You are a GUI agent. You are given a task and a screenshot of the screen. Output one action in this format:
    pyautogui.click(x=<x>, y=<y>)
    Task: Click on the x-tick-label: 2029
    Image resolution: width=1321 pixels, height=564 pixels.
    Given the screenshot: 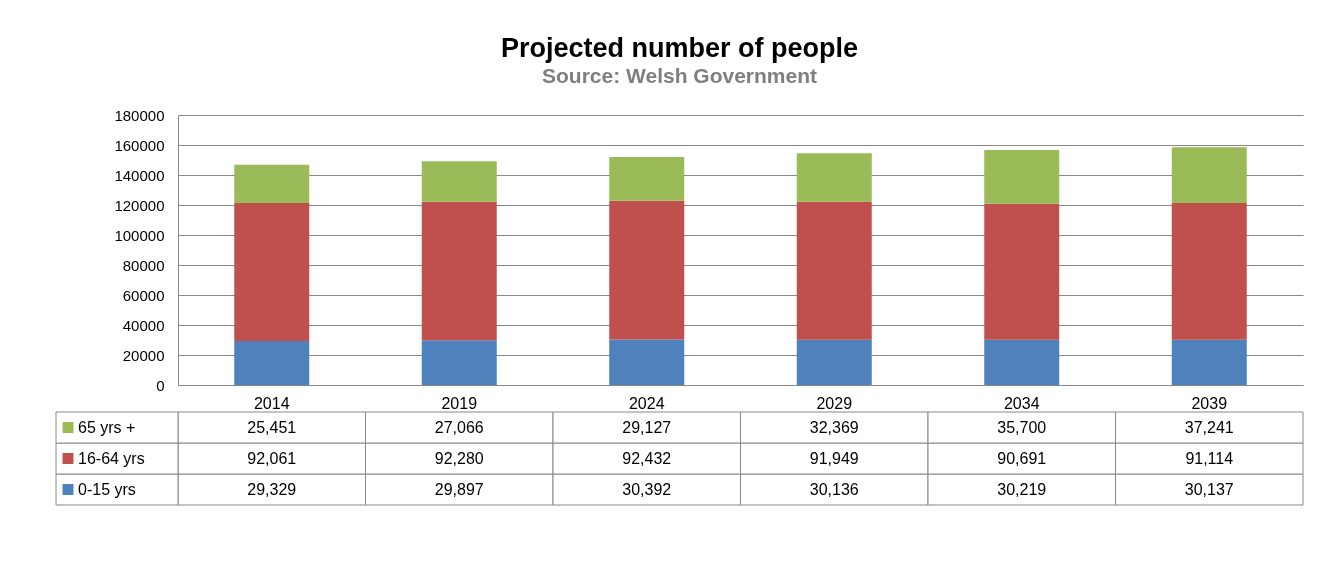 What is the action you would take?
    pyautogui.click(x=834, y=403)
    